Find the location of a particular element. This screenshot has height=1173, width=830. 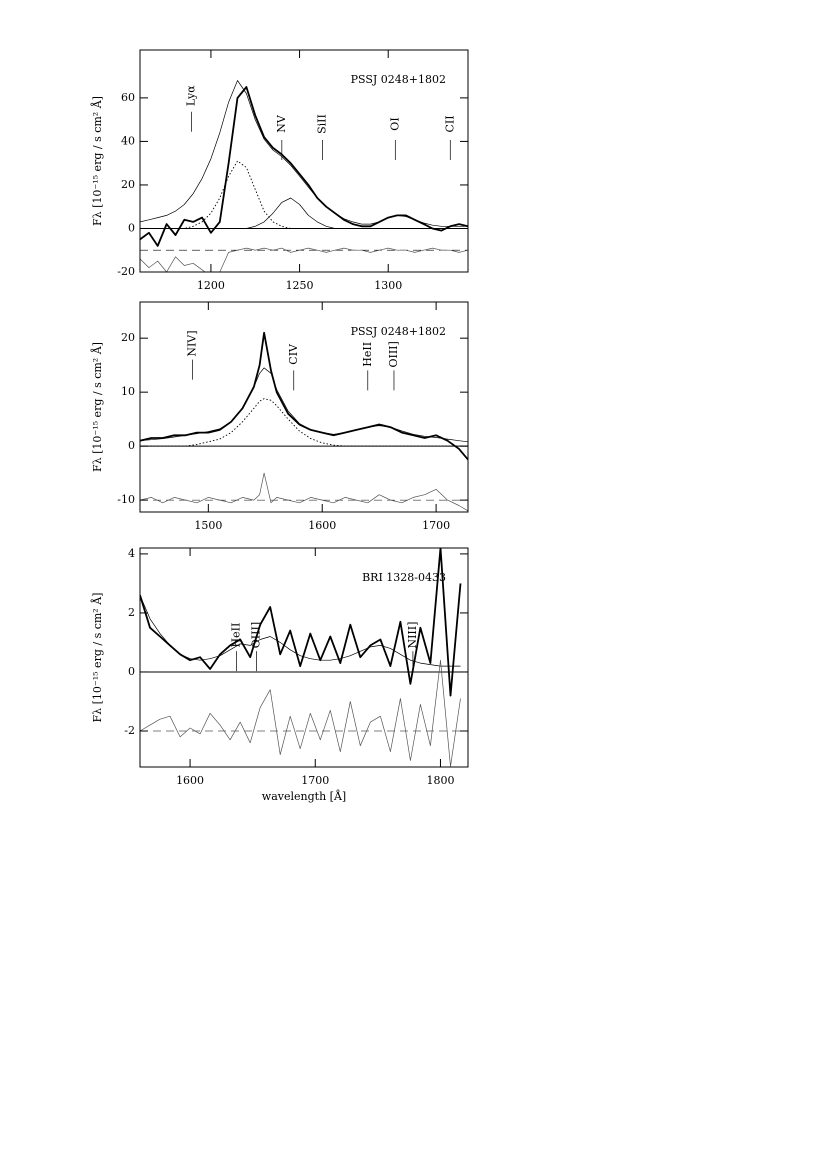

line-label: CII is located at coordinates (449, 123).